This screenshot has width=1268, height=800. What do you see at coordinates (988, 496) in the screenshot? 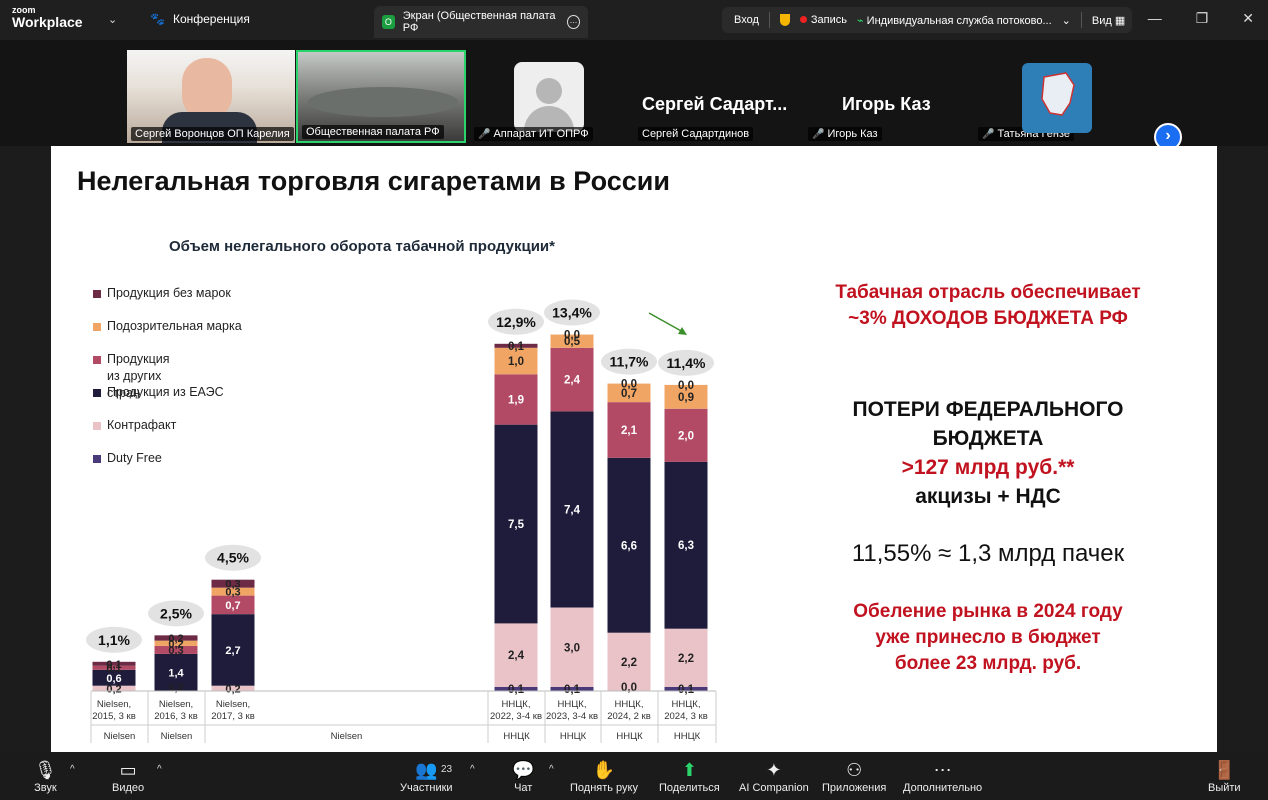
I see `budget-loss-taxes: акцизы + НДС` at bounding box center [988, 496].